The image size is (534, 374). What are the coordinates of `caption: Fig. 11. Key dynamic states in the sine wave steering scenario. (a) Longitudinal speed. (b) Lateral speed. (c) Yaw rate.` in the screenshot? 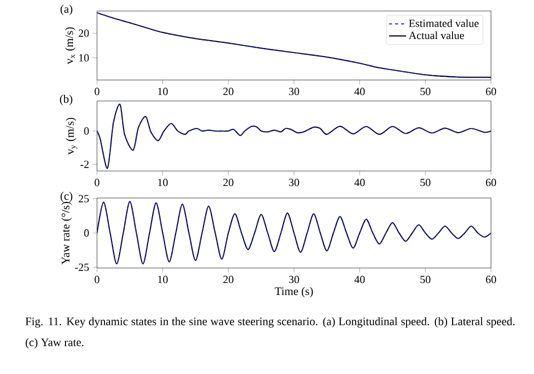 It's located at (270, 333).